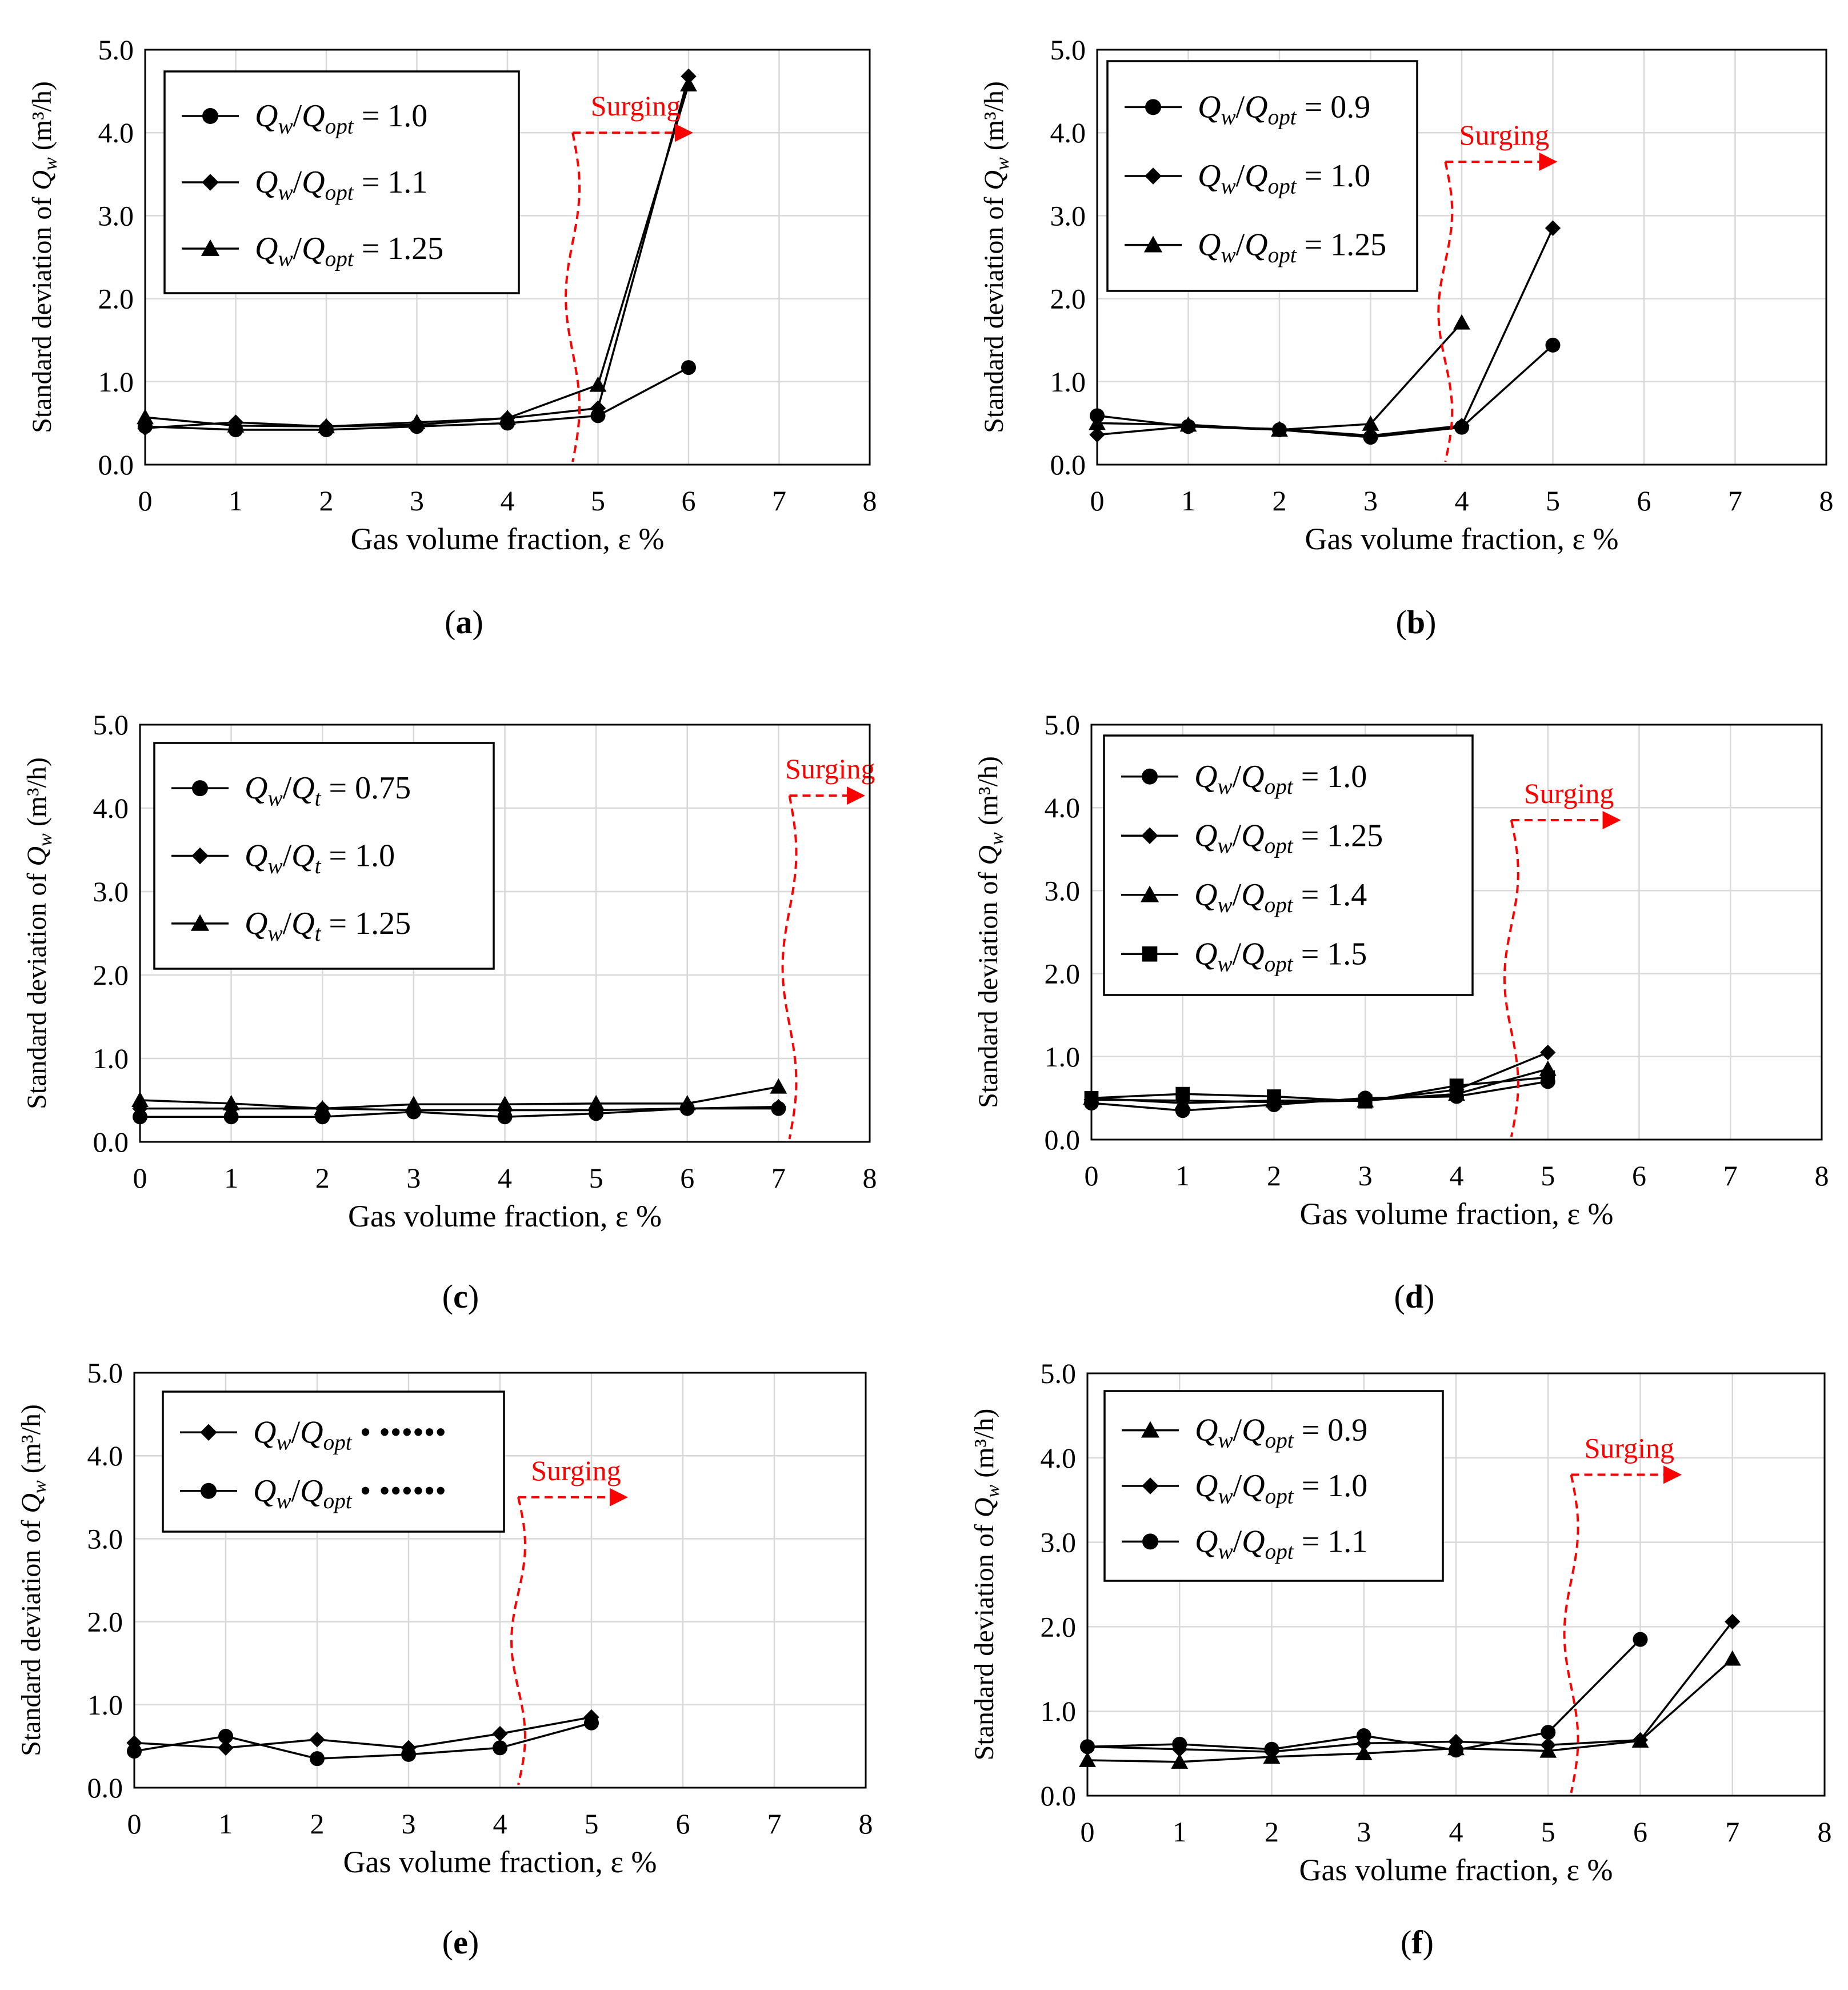 Image resolution: width=1848 pixels, height=1990 pixels. What do you see at coordinates (1416, 622) in the screenshot?
I see `panel-caption: (b)` at bounding box center [1416, 622].